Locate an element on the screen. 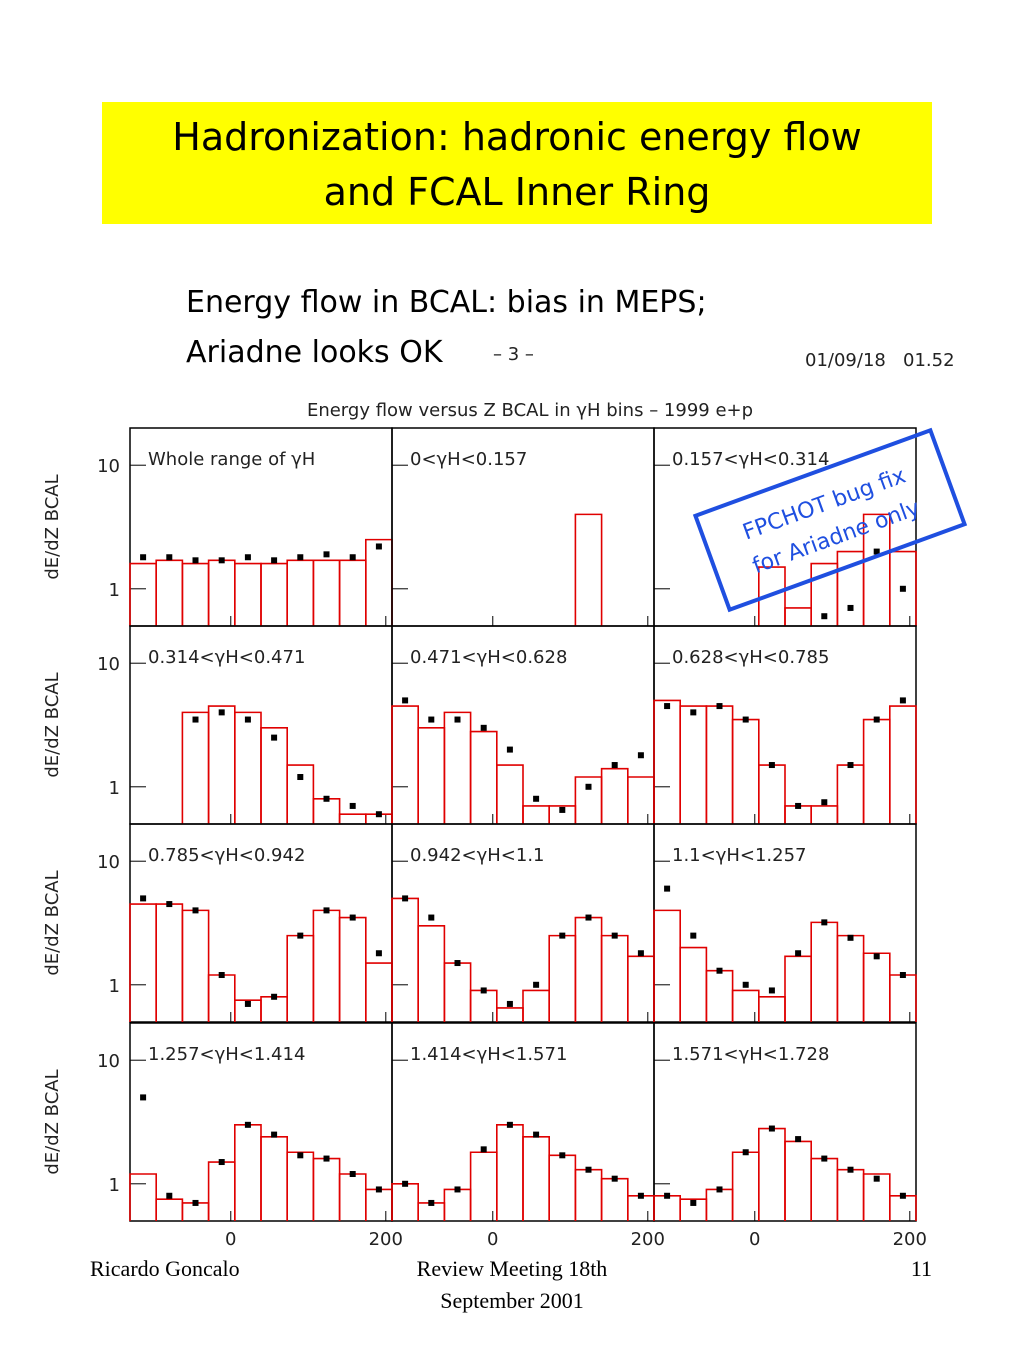 The image size is (1024, 1365). panel-label: 0<γH<0.157 is located at coordinates (468, 459).